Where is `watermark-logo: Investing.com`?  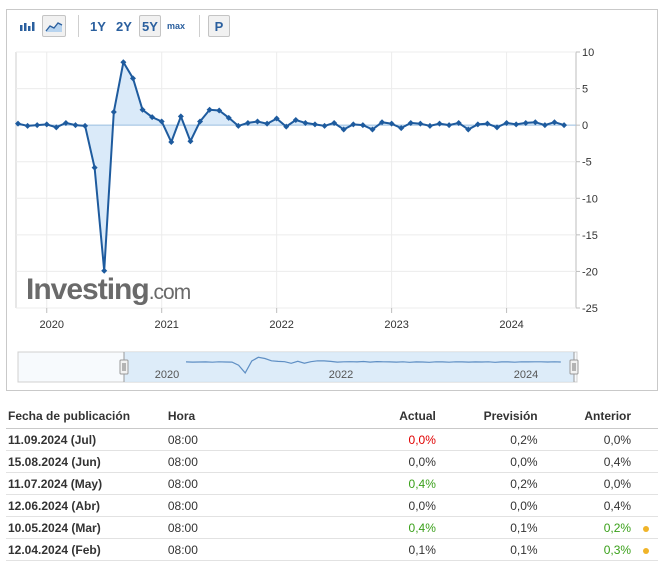 watermark-logo: Investing.com is located at coordinates (108, 289).